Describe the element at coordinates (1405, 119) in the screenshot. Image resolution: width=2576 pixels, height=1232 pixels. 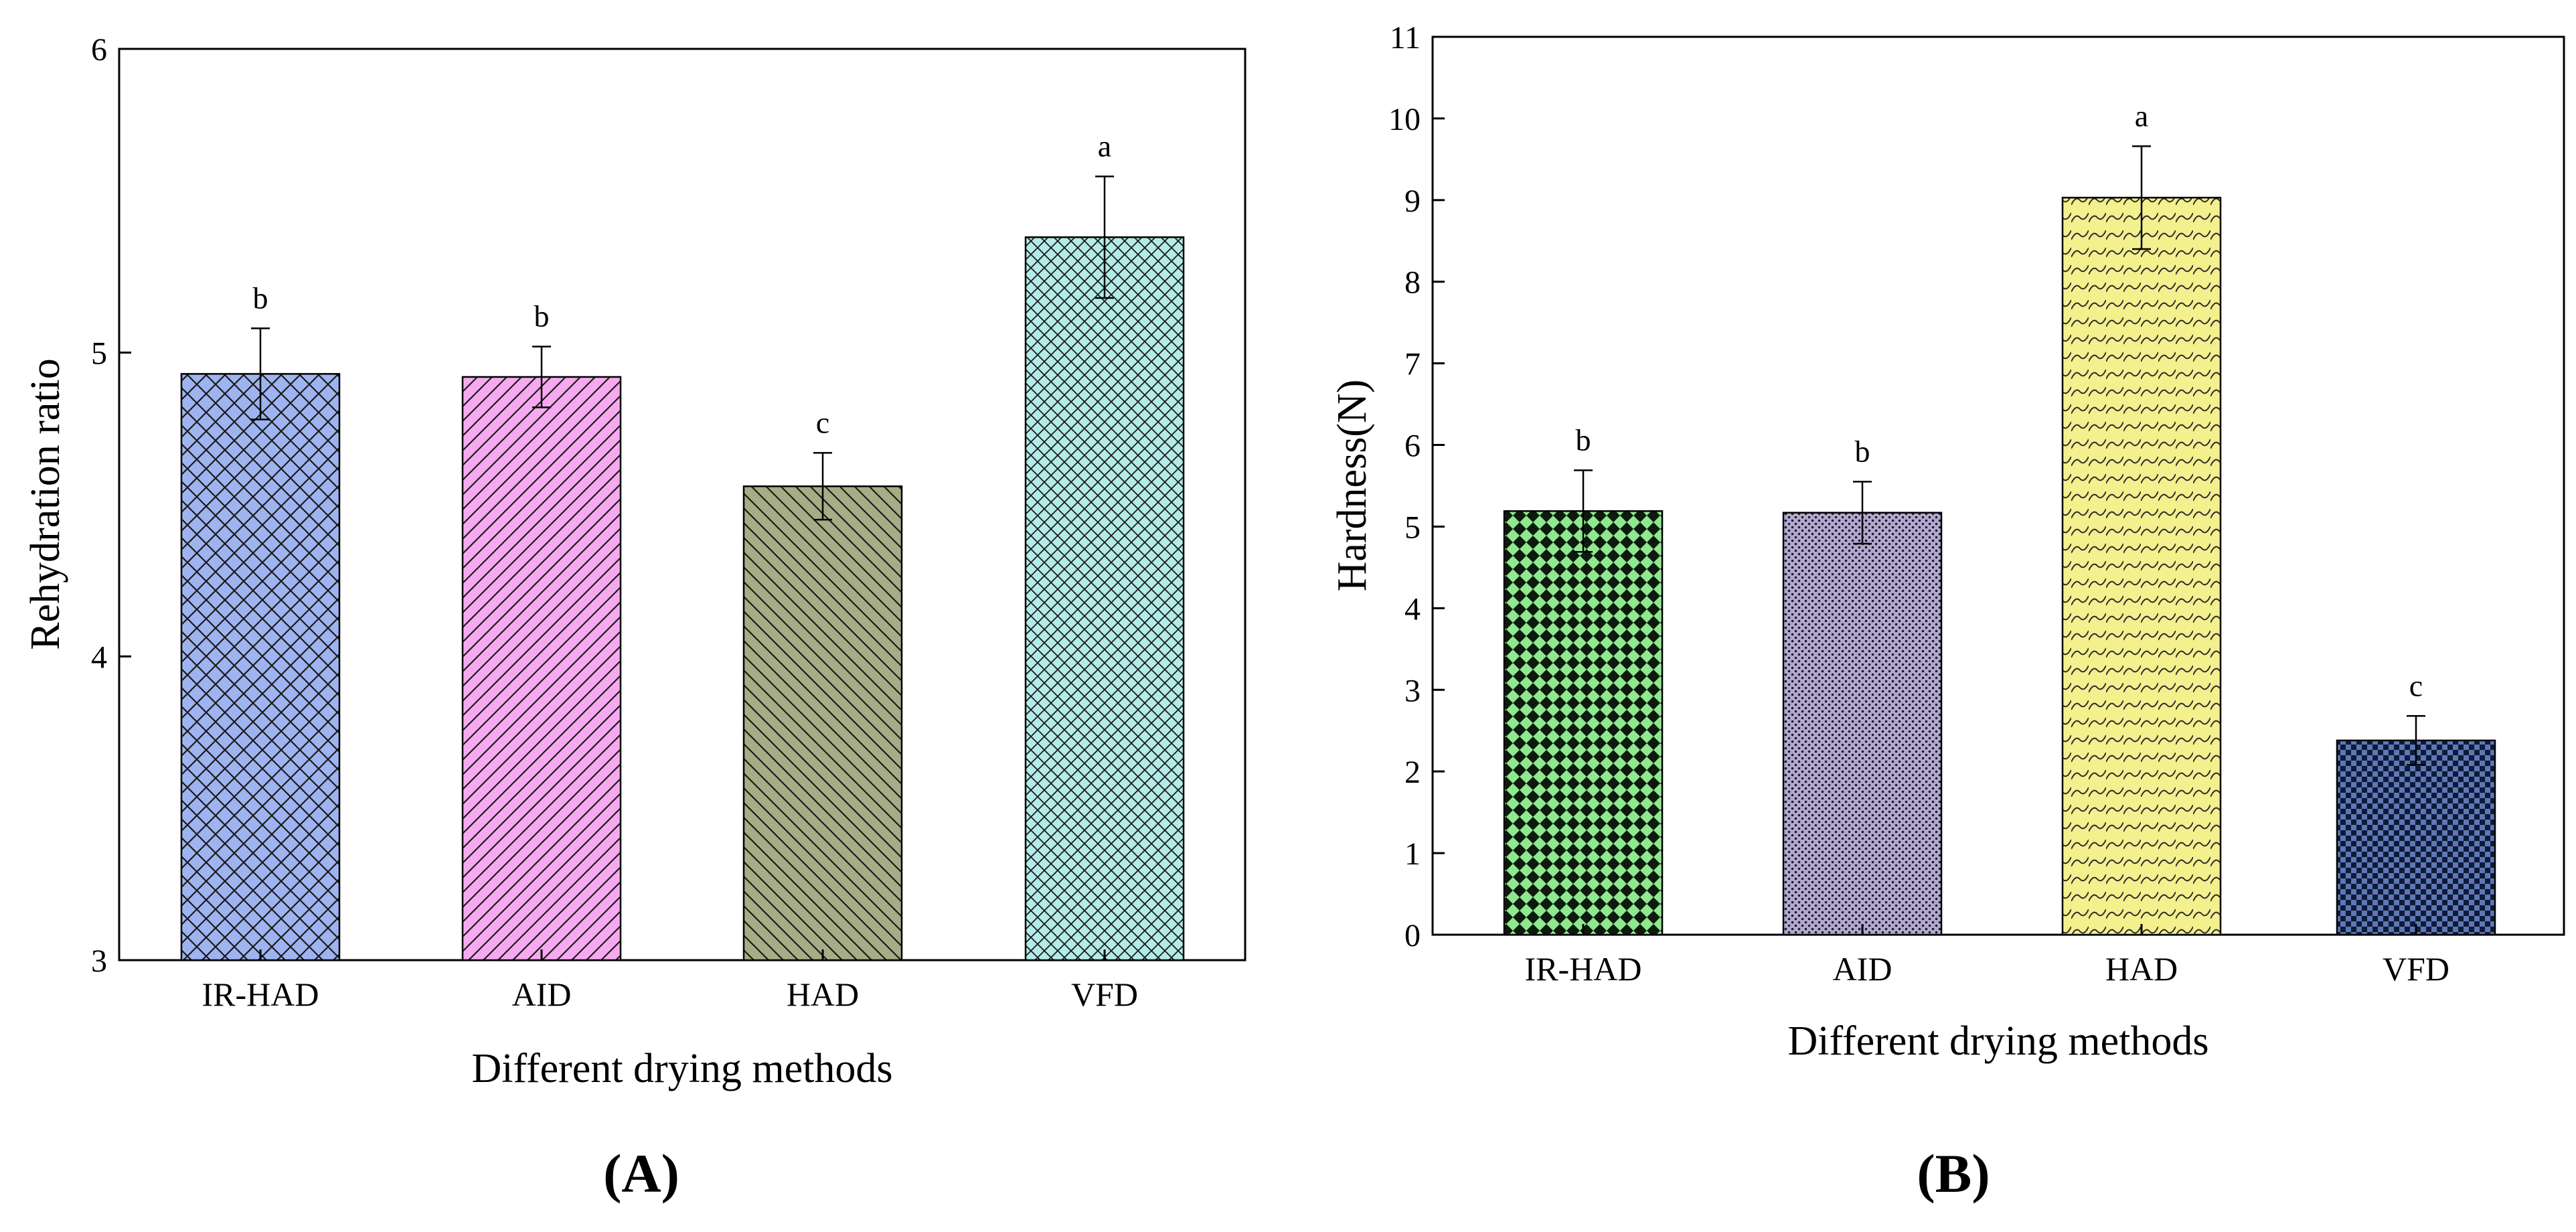
I see `y-tick-label: 10` at that location.